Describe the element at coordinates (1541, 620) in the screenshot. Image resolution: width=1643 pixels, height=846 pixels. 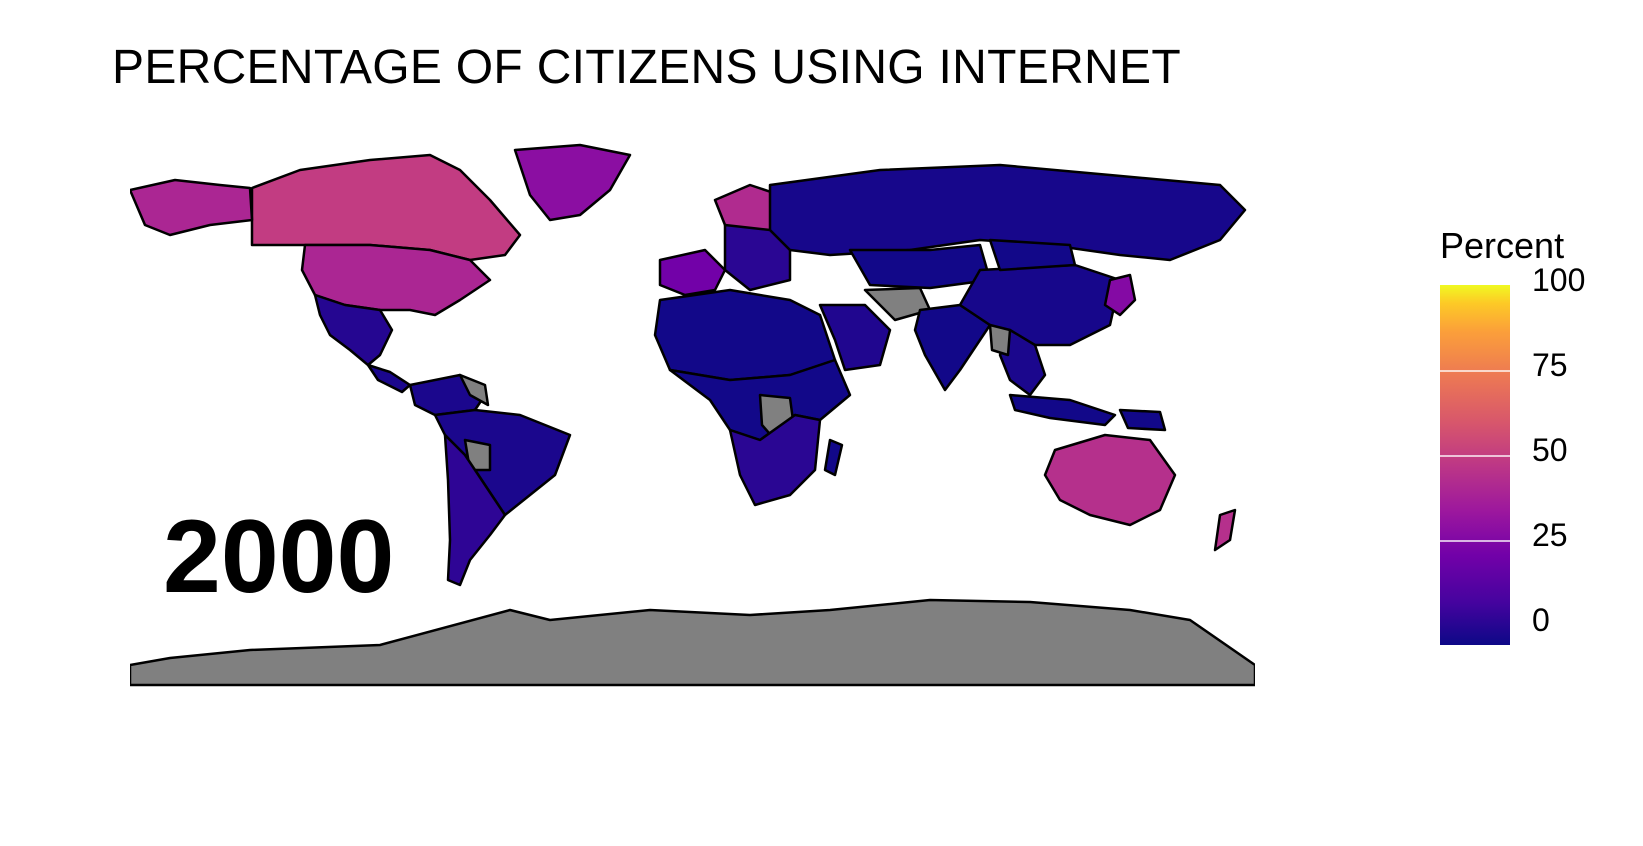
I see `legend-label-0: 0` at that location.